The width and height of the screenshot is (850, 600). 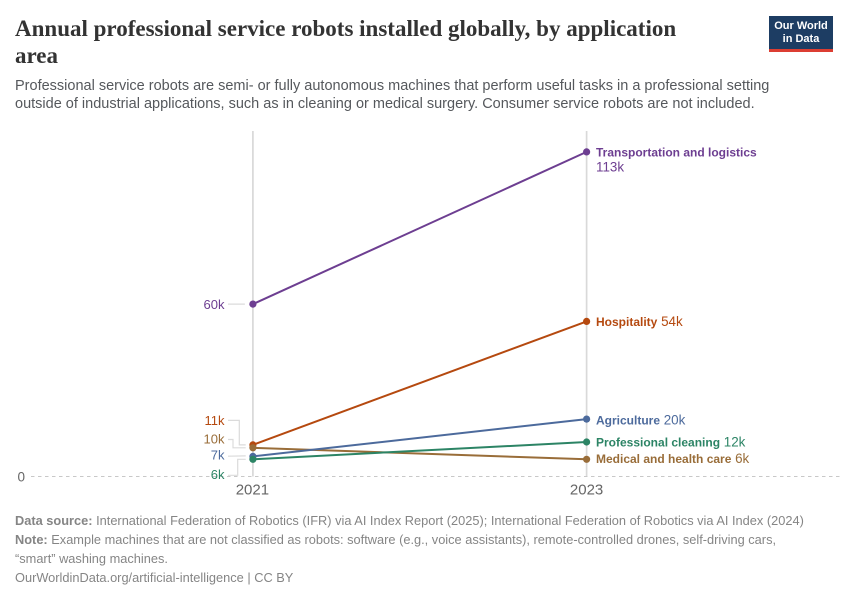 I want to click on svg-text: 6k, so click(x=218, y=474).